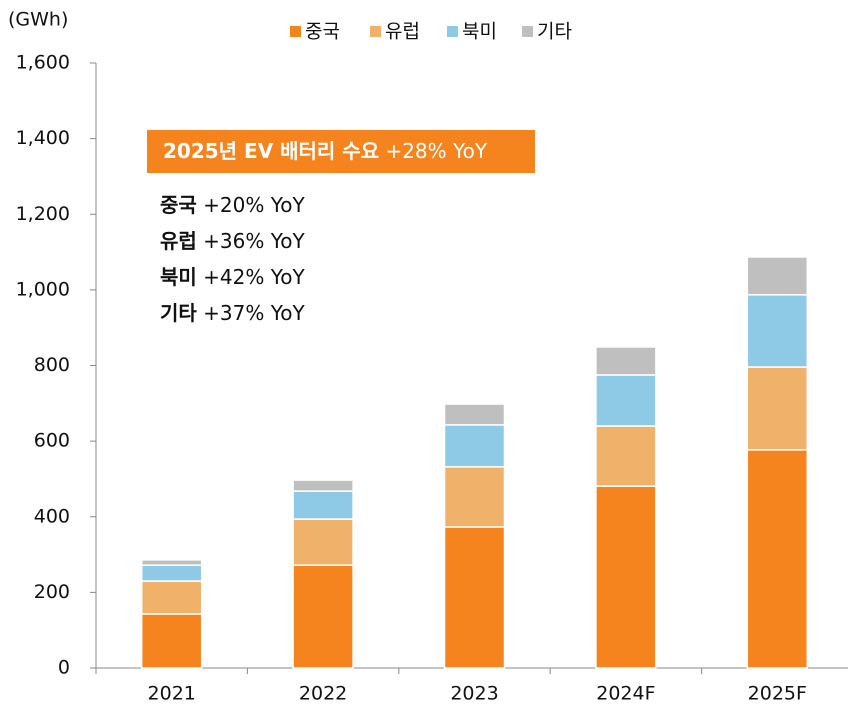 The image size is (848, 706). I want to click on annotation-text: +42% YoY, so click(254, 277).